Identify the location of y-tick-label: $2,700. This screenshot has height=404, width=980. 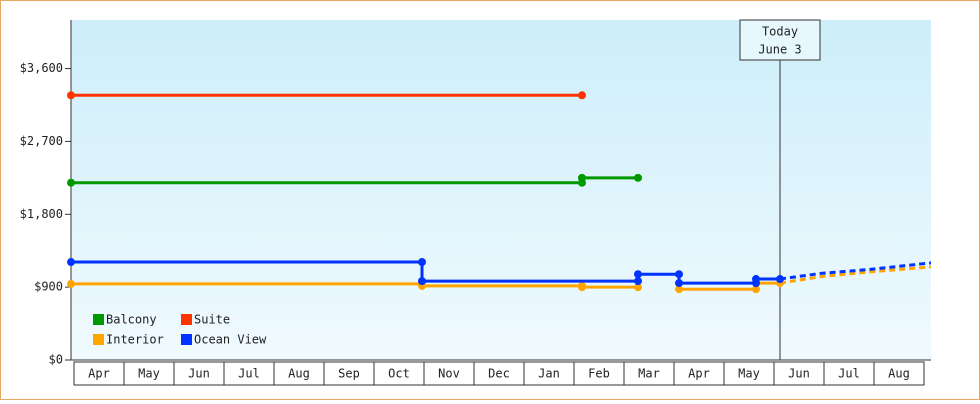
(41, 141).